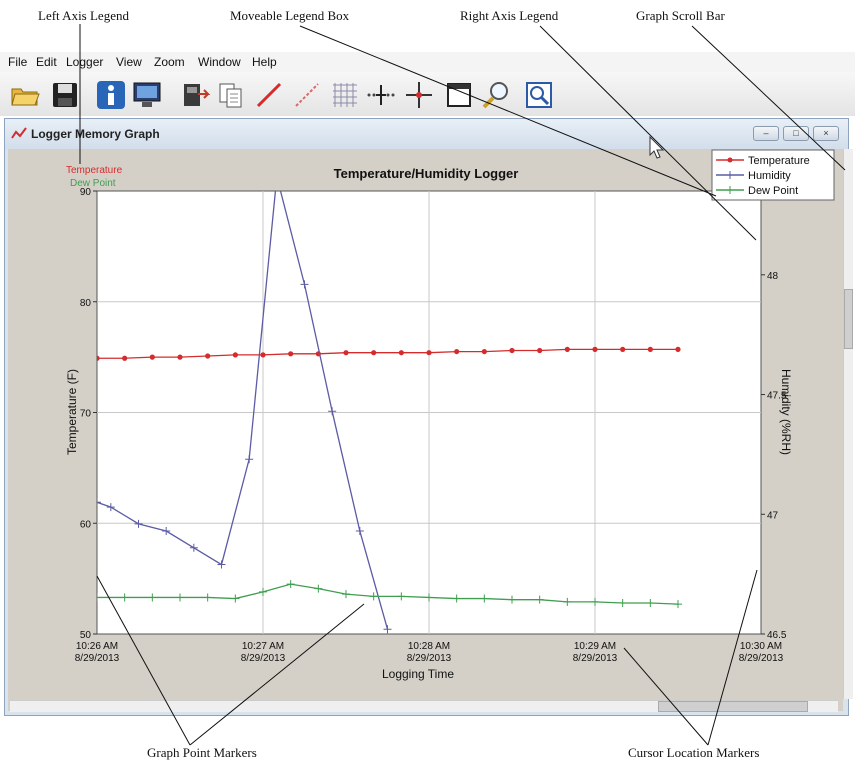 This screenshot has width=855, height=771. Describe the element at coordinates (786, 412) in the screenshot. I see `right-axis-label: Humidity (%RH)` at that location.